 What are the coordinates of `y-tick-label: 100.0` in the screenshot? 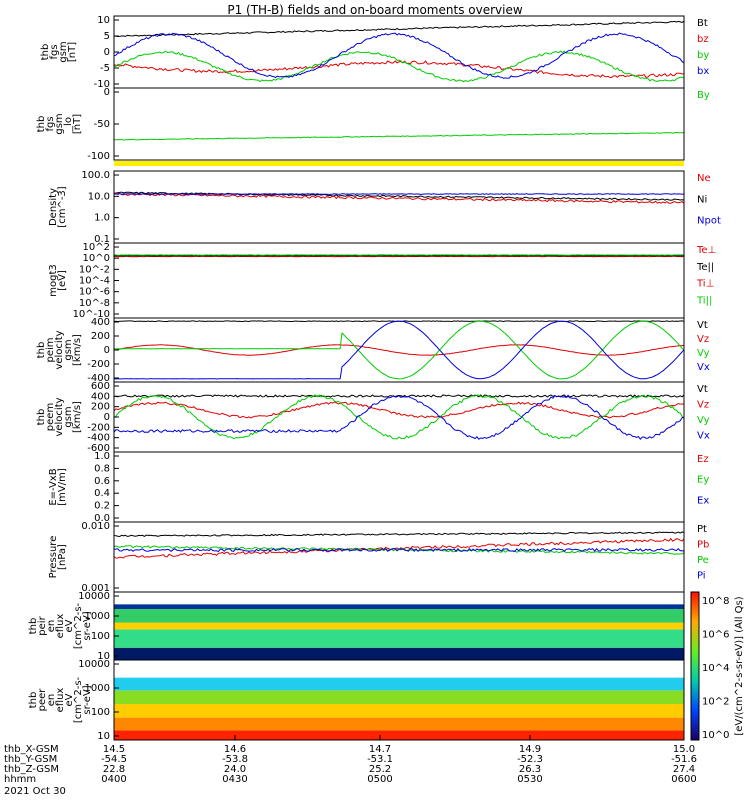 It's located at (95, 175).